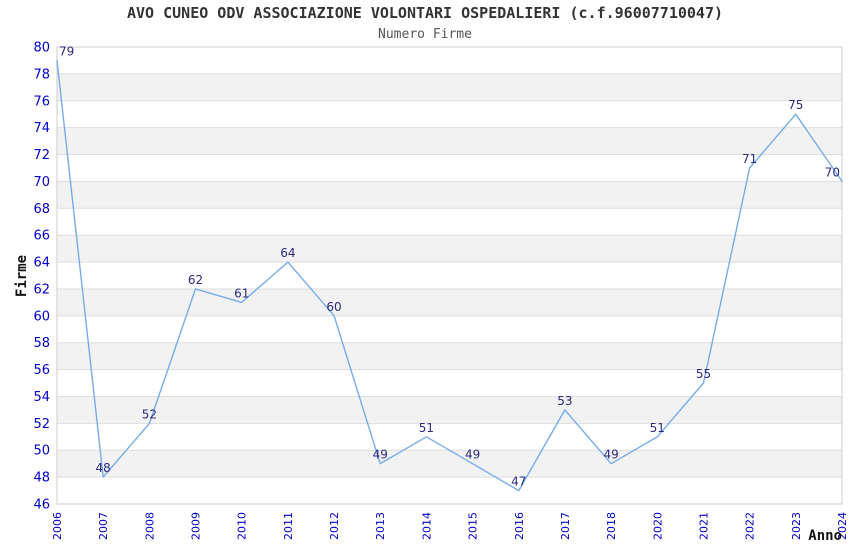  I want to click on x-tick-label: 2007, so click(103, 526).